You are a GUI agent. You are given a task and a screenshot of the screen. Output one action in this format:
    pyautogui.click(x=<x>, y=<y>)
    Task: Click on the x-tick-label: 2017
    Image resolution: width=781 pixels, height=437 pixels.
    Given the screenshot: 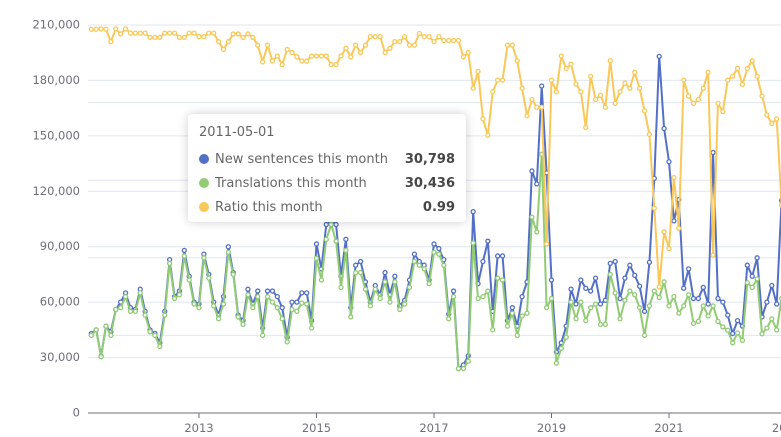 What is the action you would take?
    pyautogui.click(x=433, y=428)
    